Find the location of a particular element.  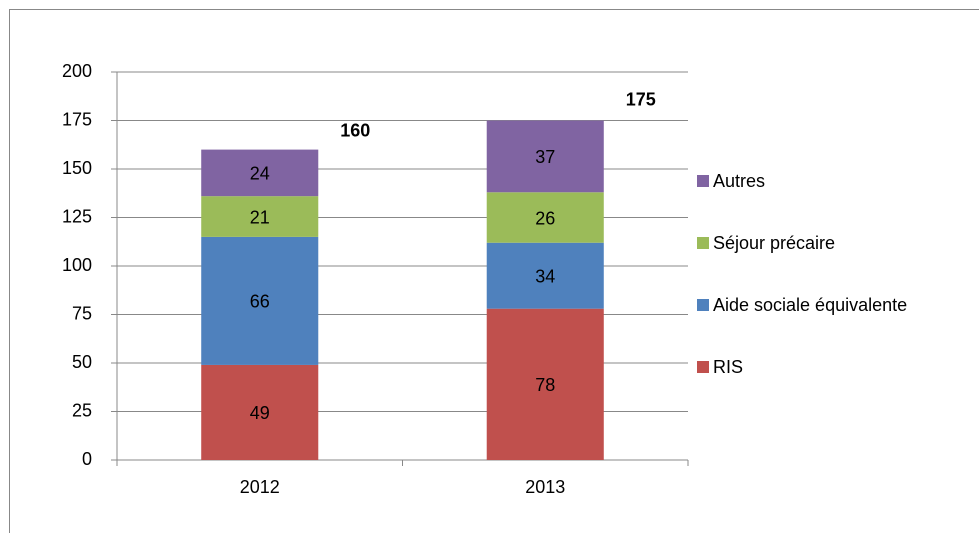

data-label: 34 is located at coordinates (545, 276).